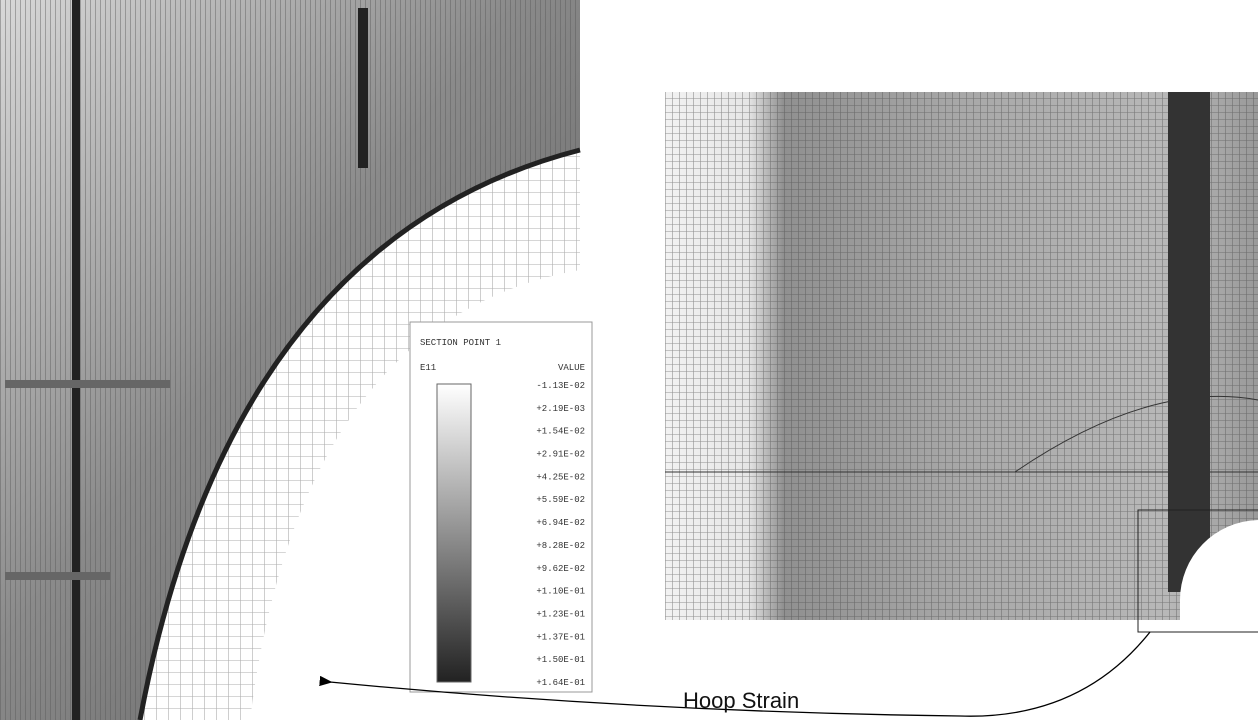  I want to click on legend-entry: +1.50E-01, so click(560, 660).